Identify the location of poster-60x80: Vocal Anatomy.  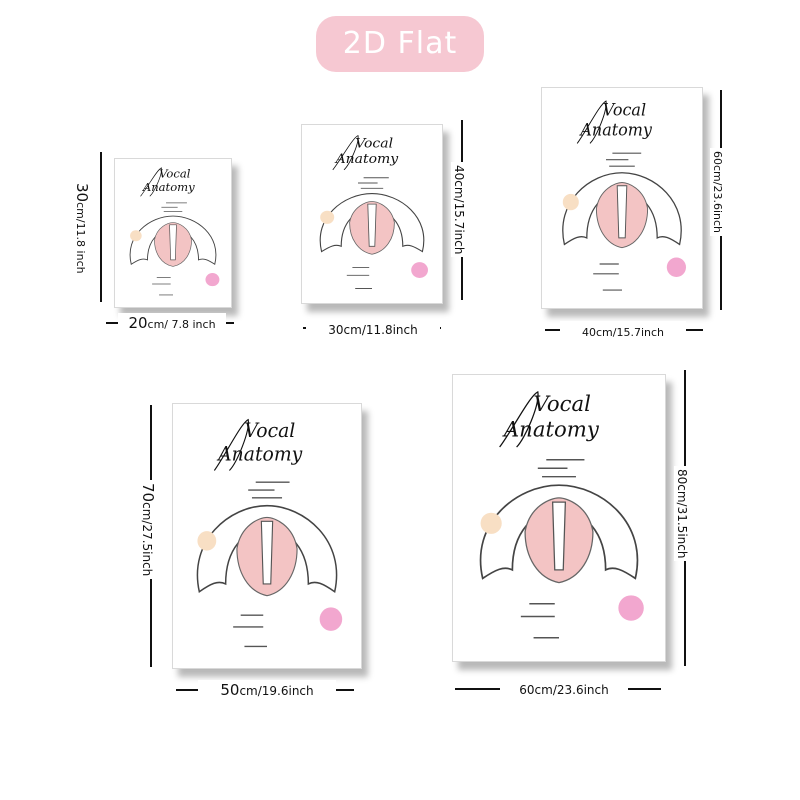
(559, 518).